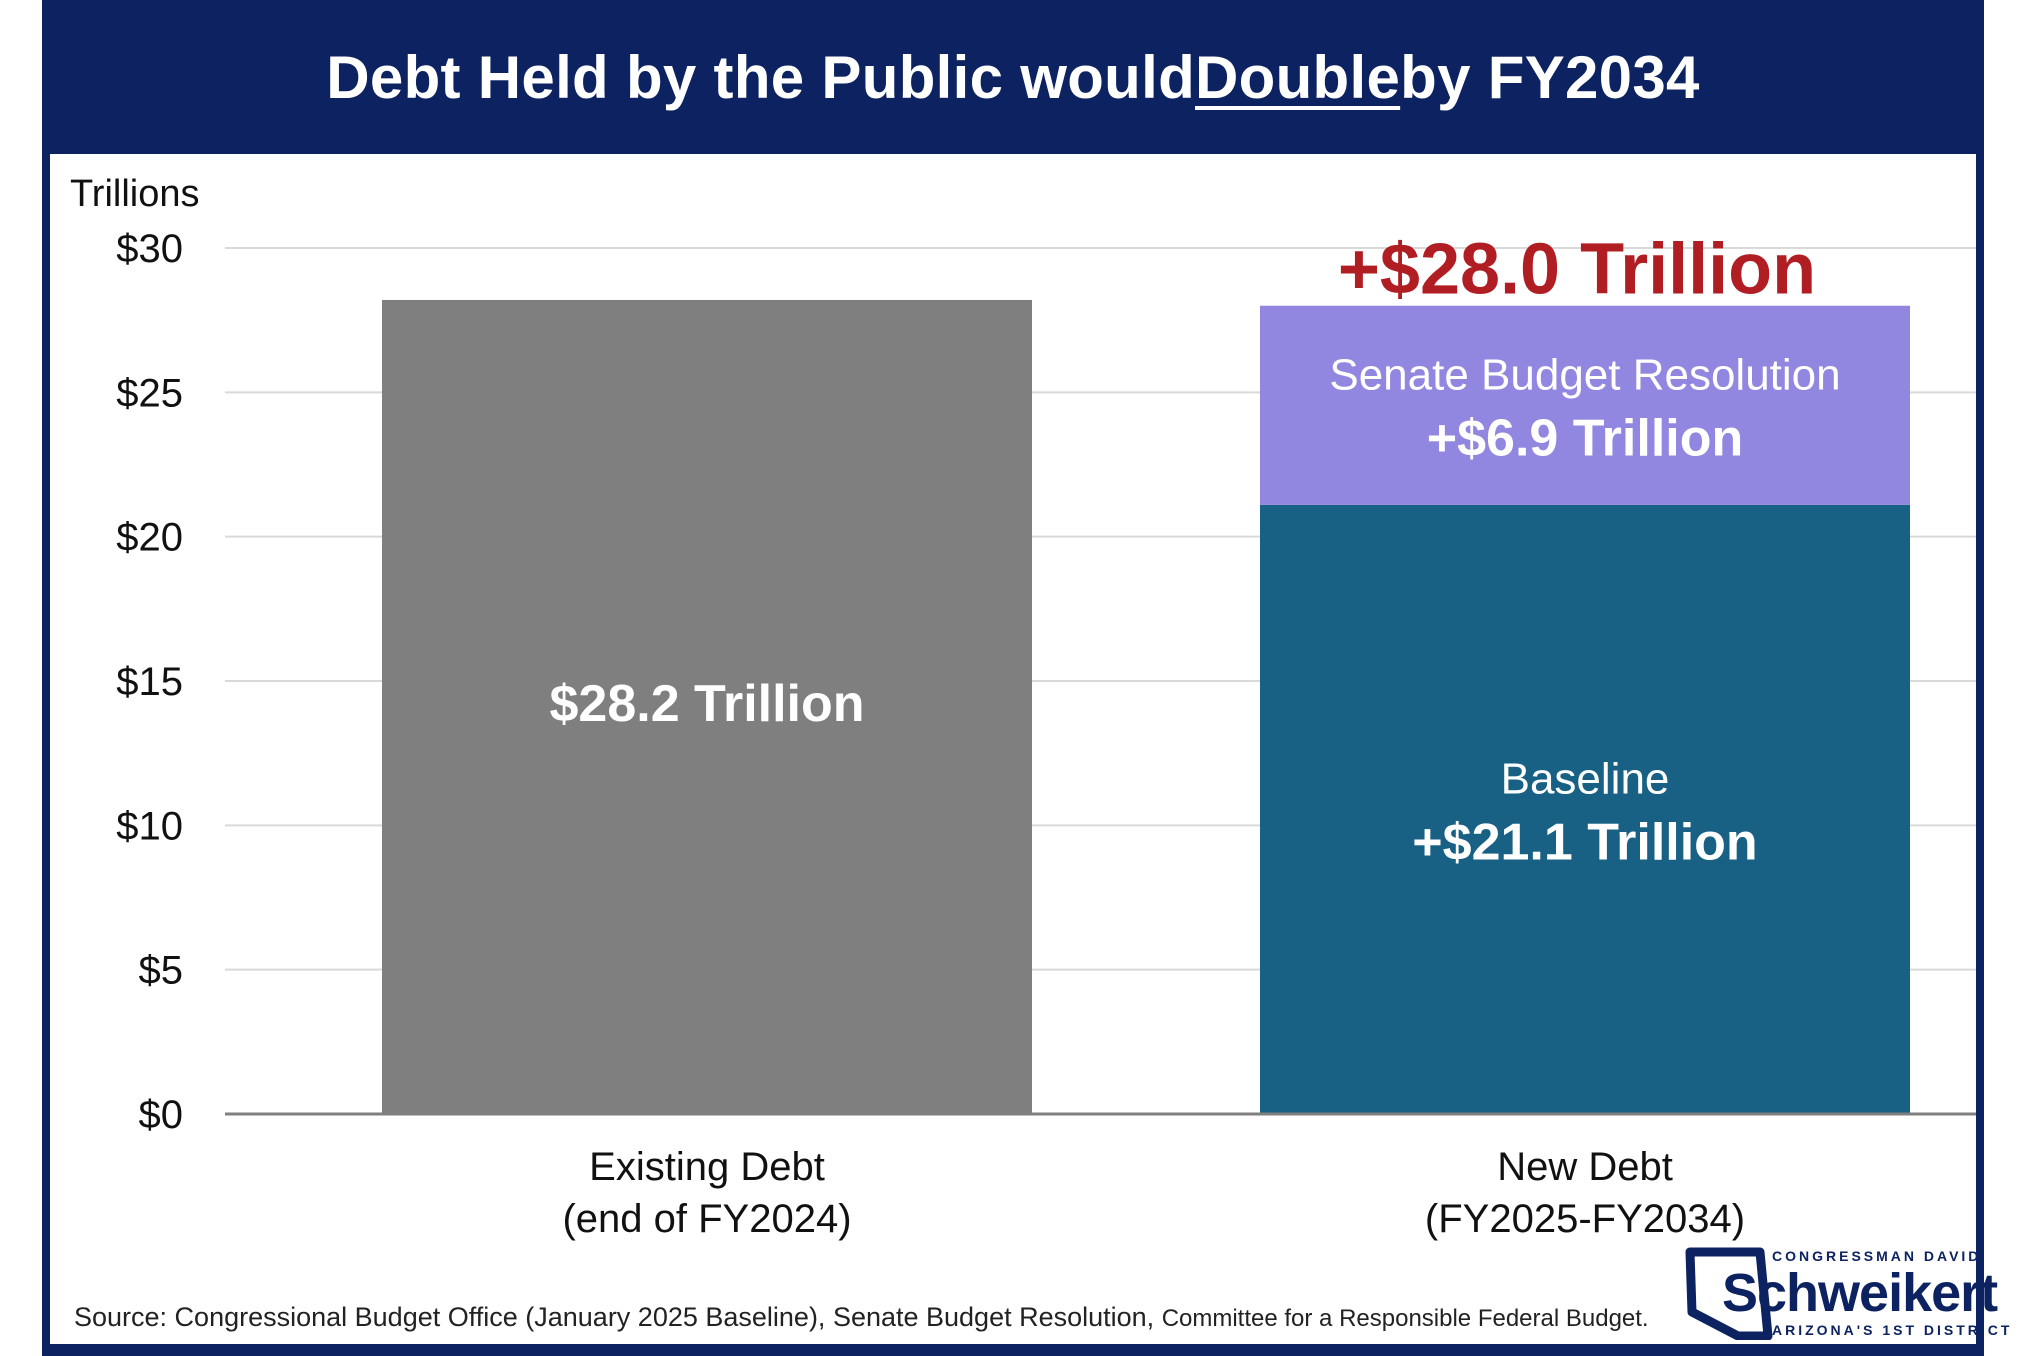 The height and width of the screenshot is (1356, 2025). I want to click on segment-name-label: Baseline, so click(1585, 778).